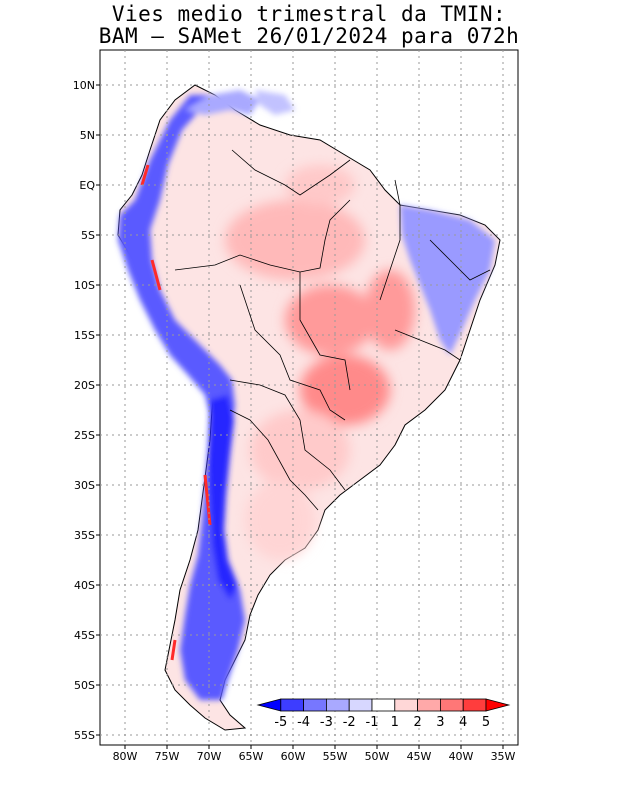  What do you see at coordinates (84, 85) in the screenshot?
I see `lat-tick: 10N` at bounding box center [84, 85].